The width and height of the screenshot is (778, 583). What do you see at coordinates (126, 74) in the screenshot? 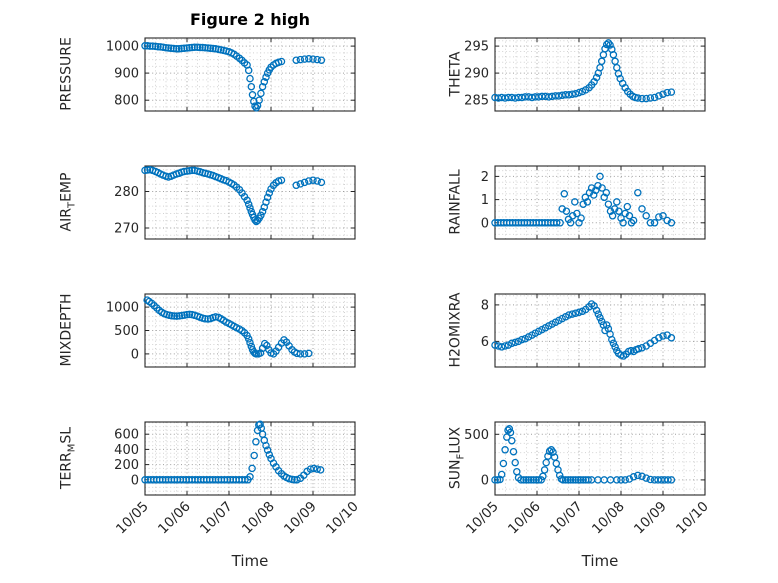
I see `svg-text: 900` at bounding box center [126, 74].